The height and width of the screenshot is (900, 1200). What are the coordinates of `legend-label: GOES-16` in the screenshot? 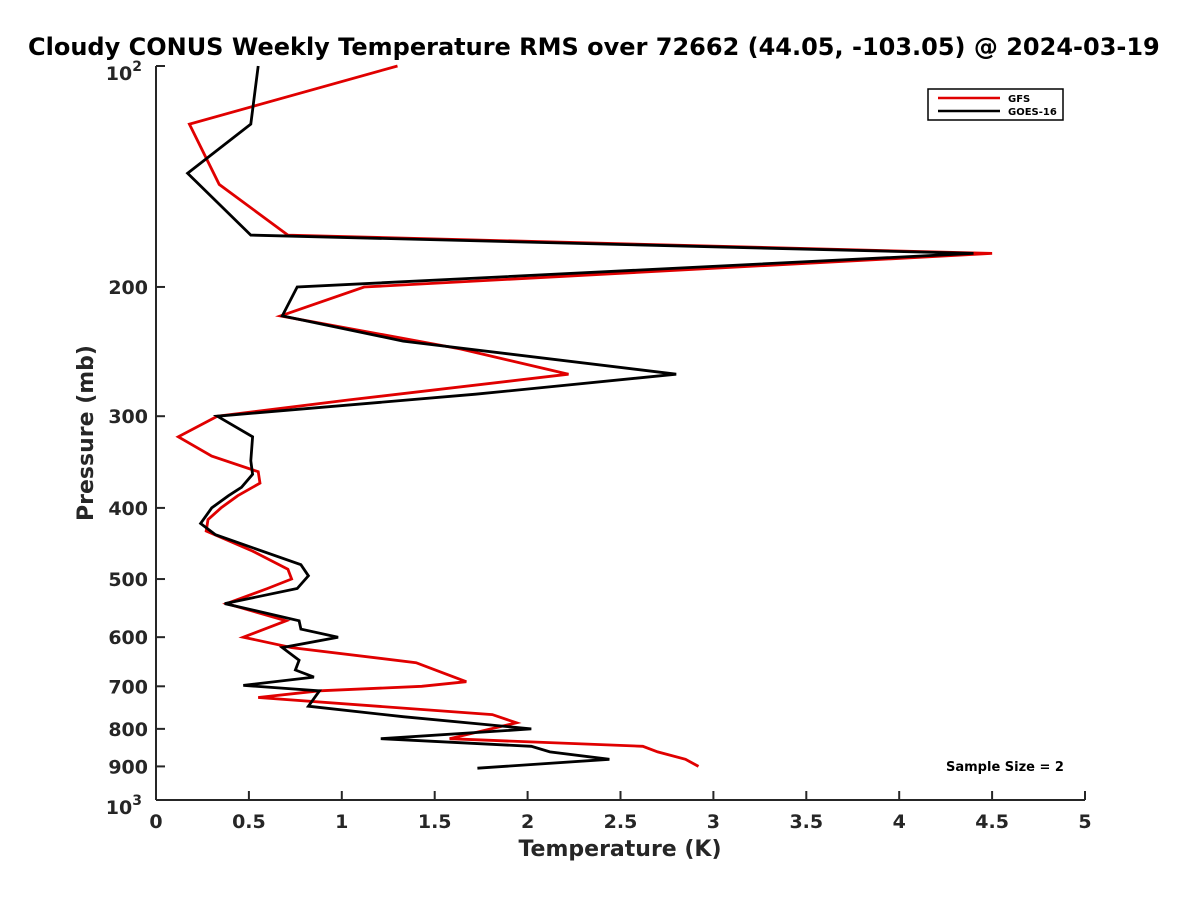 It's located at (1032, 112).